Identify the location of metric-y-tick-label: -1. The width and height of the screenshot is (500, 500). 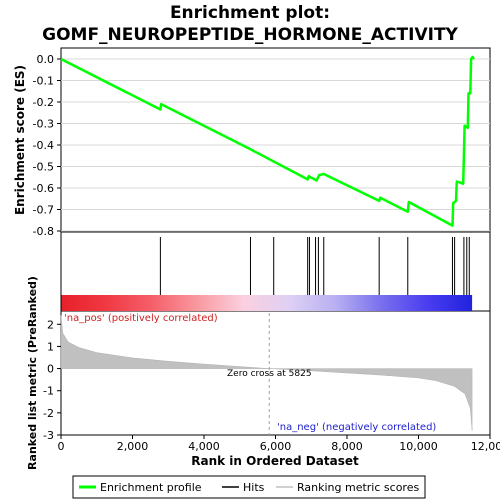
(48, 391).